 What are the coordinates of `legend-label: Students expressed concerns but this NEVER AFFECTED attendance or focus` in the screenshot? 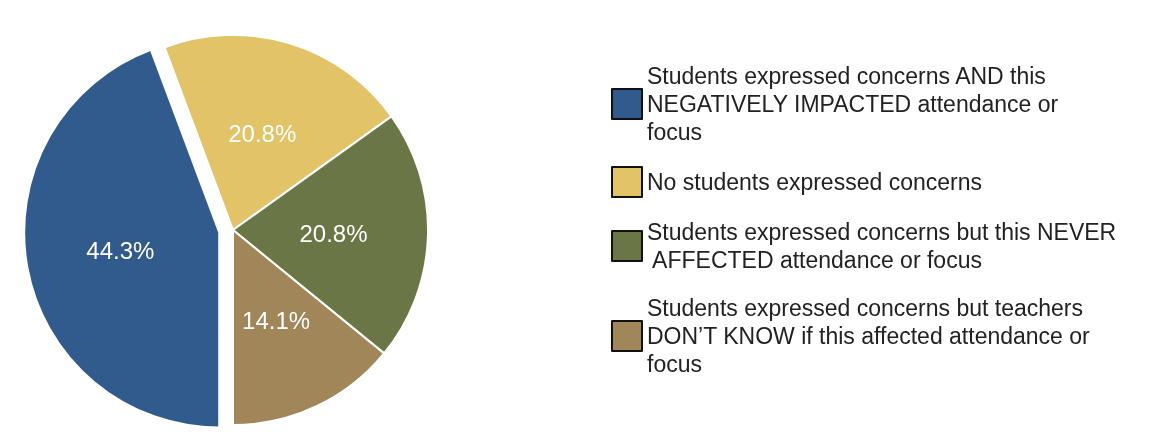 It's located at (882, 246).